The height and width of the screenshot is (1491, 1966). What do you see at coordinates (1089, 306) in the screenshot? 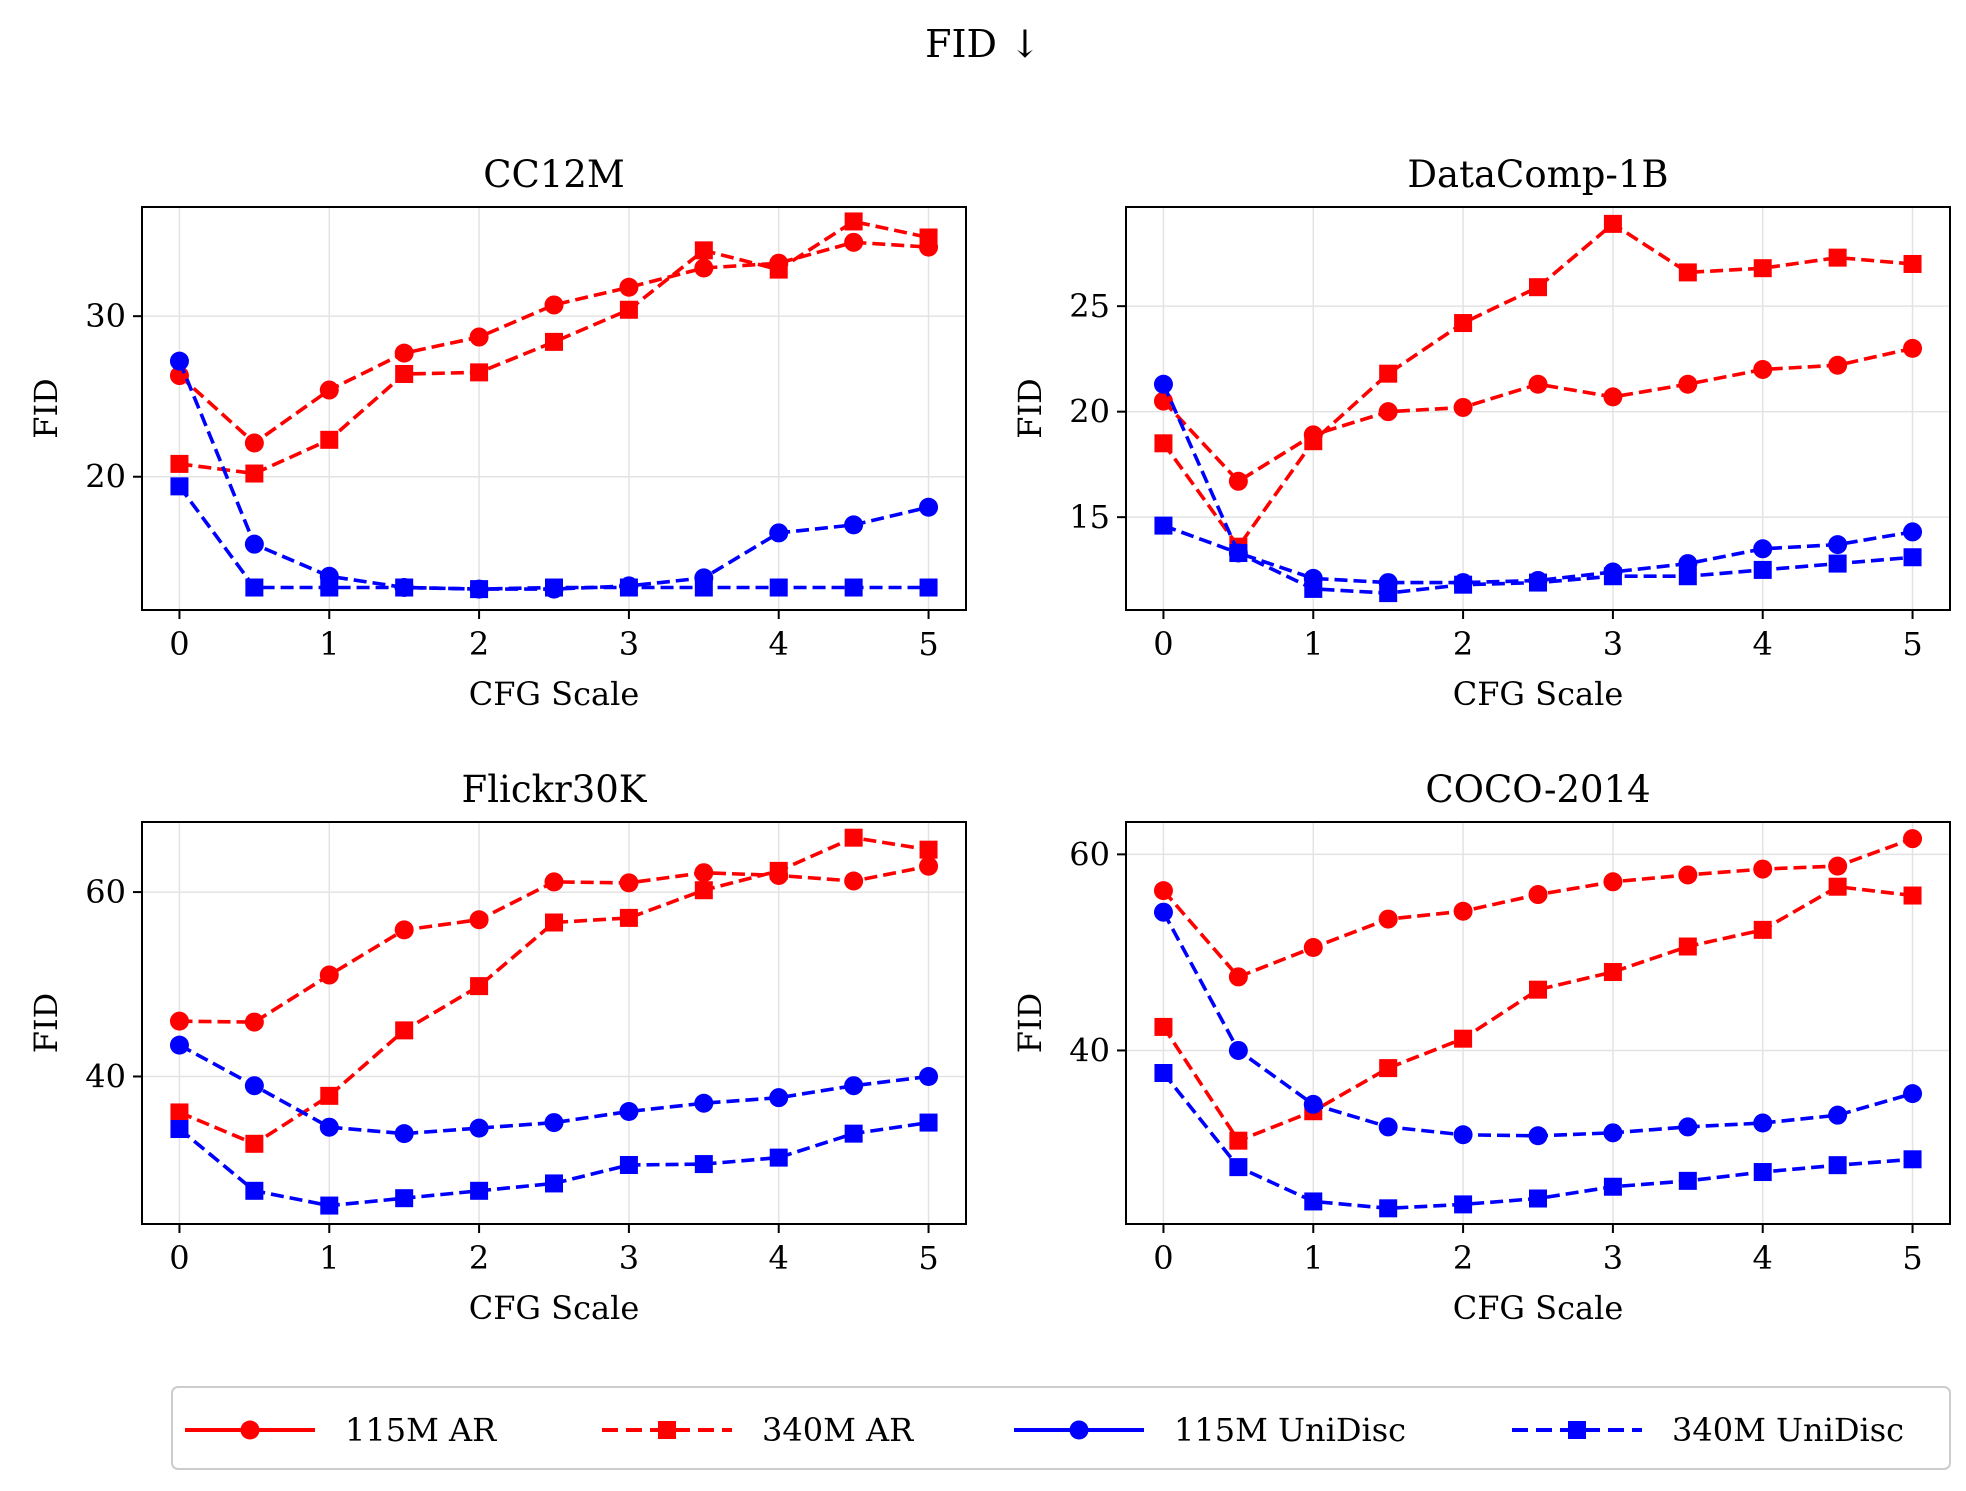
I see `y-tick-label: 25` at bounding box center [1089, 306].